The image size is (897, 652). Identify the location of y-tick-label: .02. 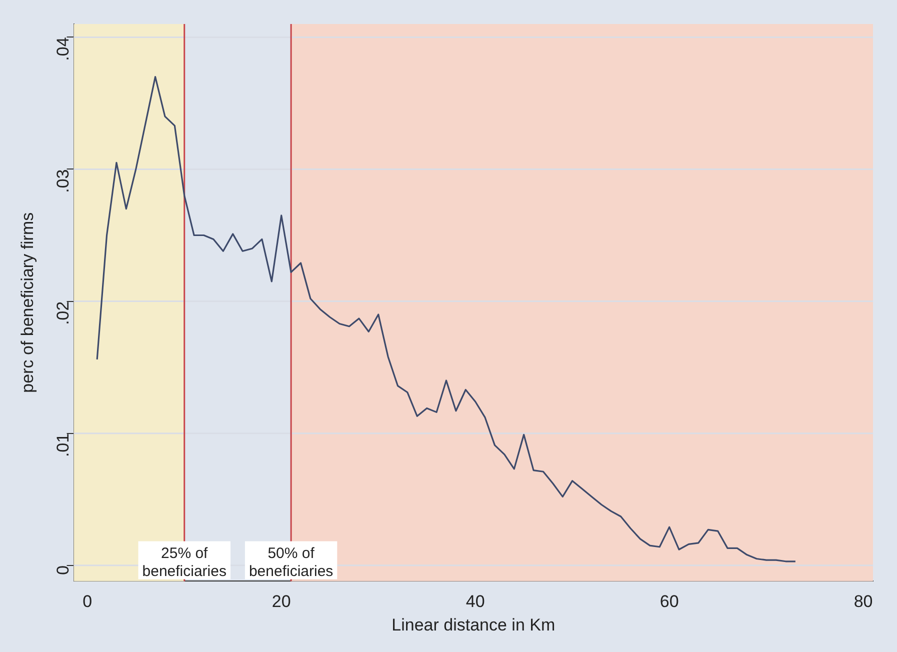
(62, 313).